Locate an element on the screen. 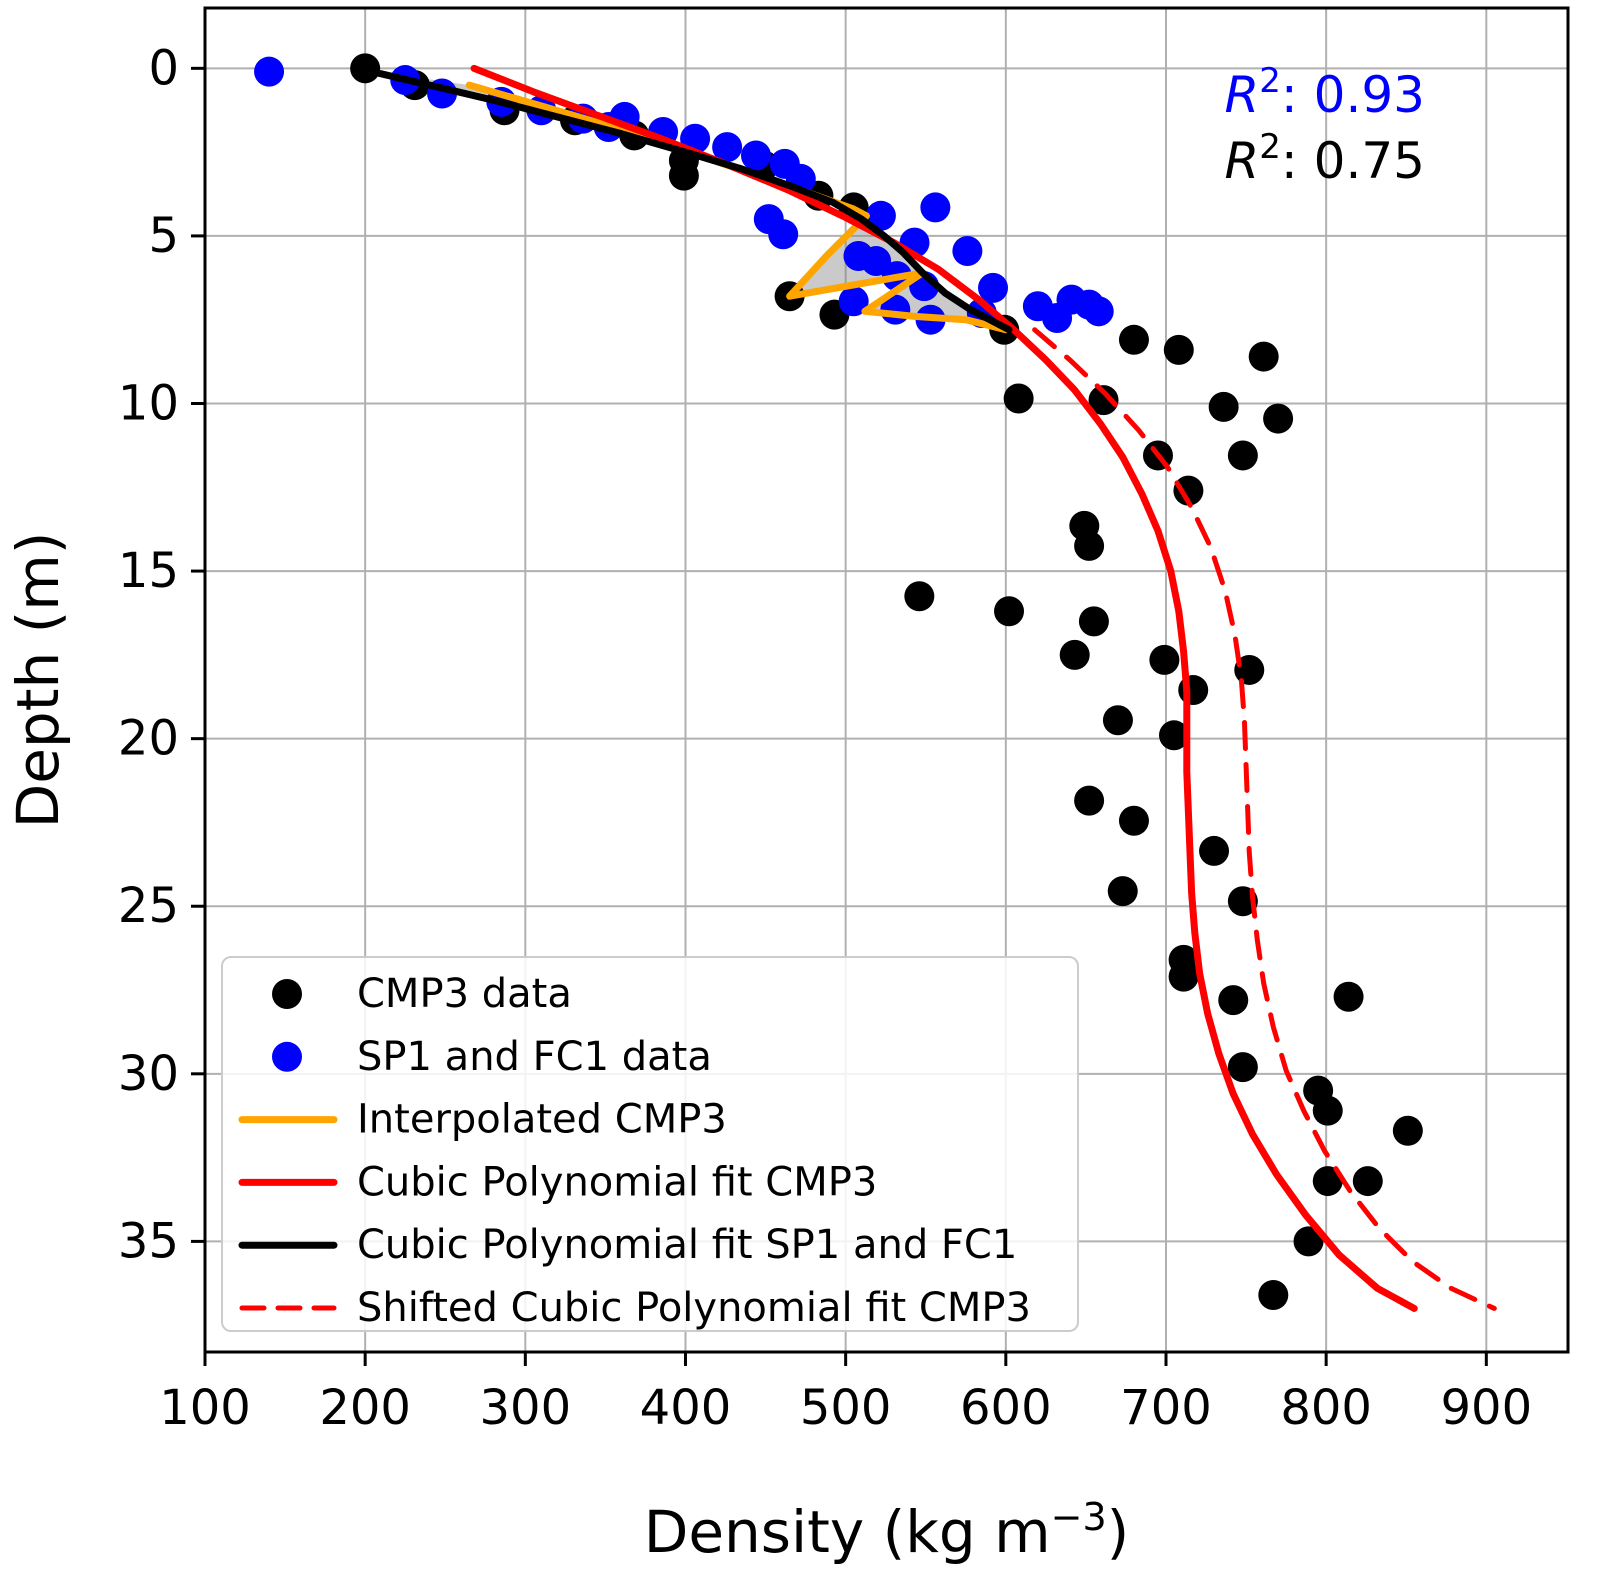 This screenshot has width=1601, height=1587. legend-entry-cubic-polynomial-fit-sp1-and-fc1: Cubic Polynomial fit SP1 and FC1 is located at coordinates (627, 1245).